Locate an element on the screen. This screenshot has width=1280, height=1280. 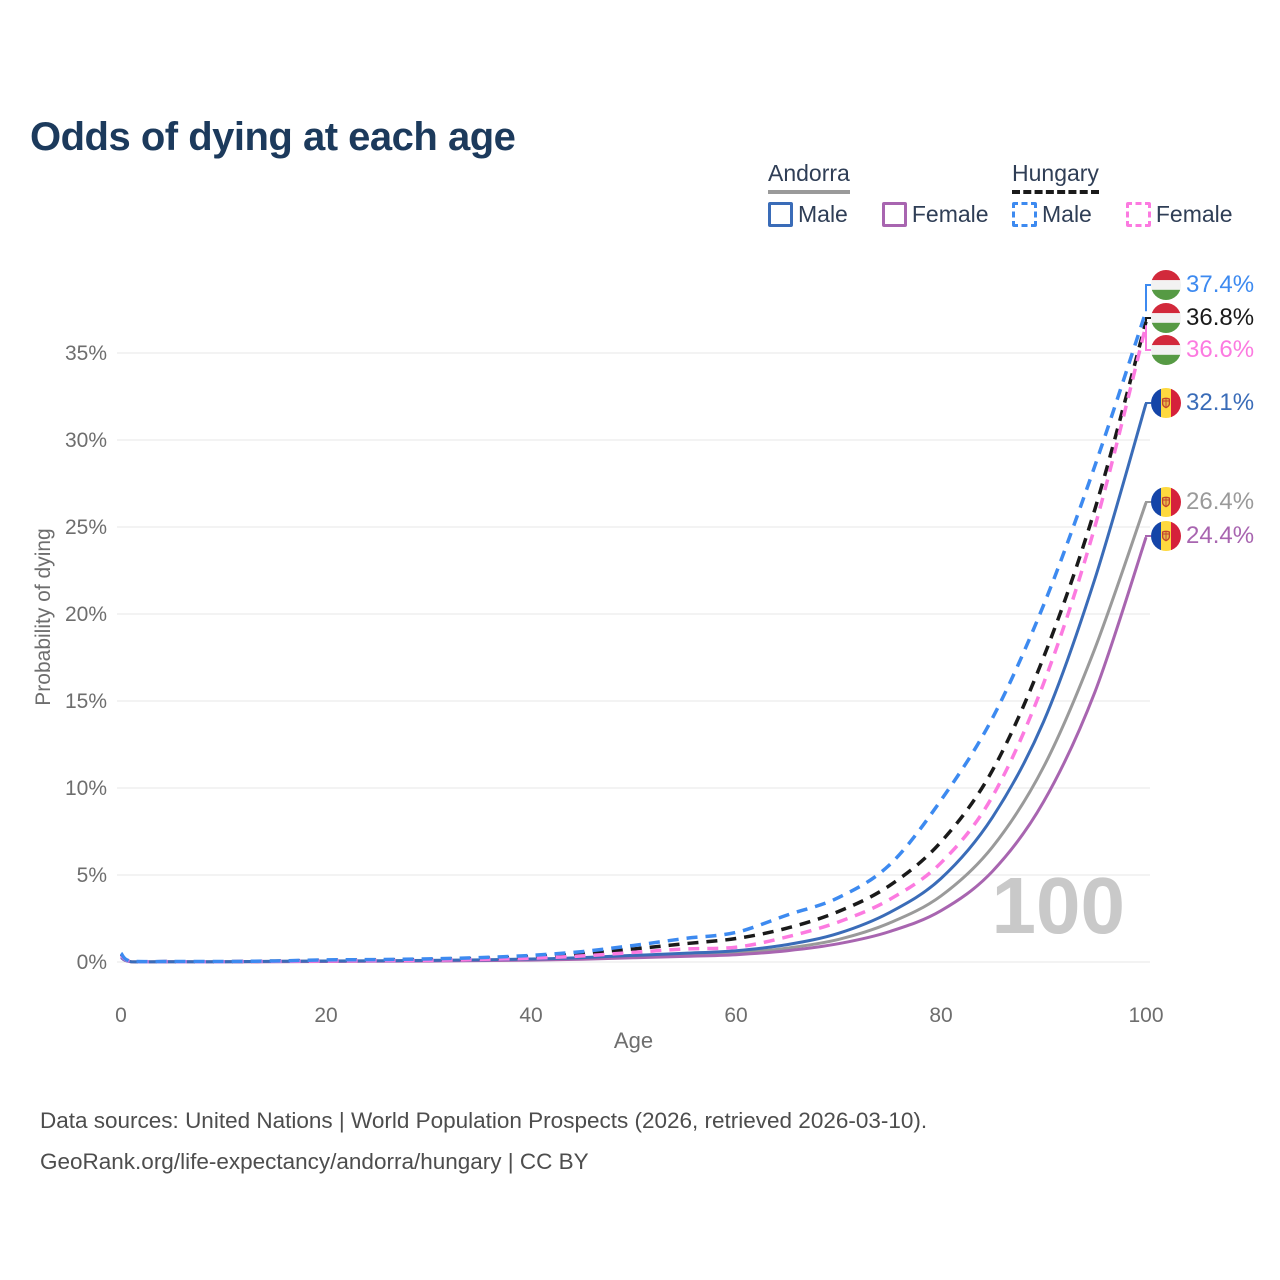
y-tick-label: 35% is located at coordinates (86, 353).